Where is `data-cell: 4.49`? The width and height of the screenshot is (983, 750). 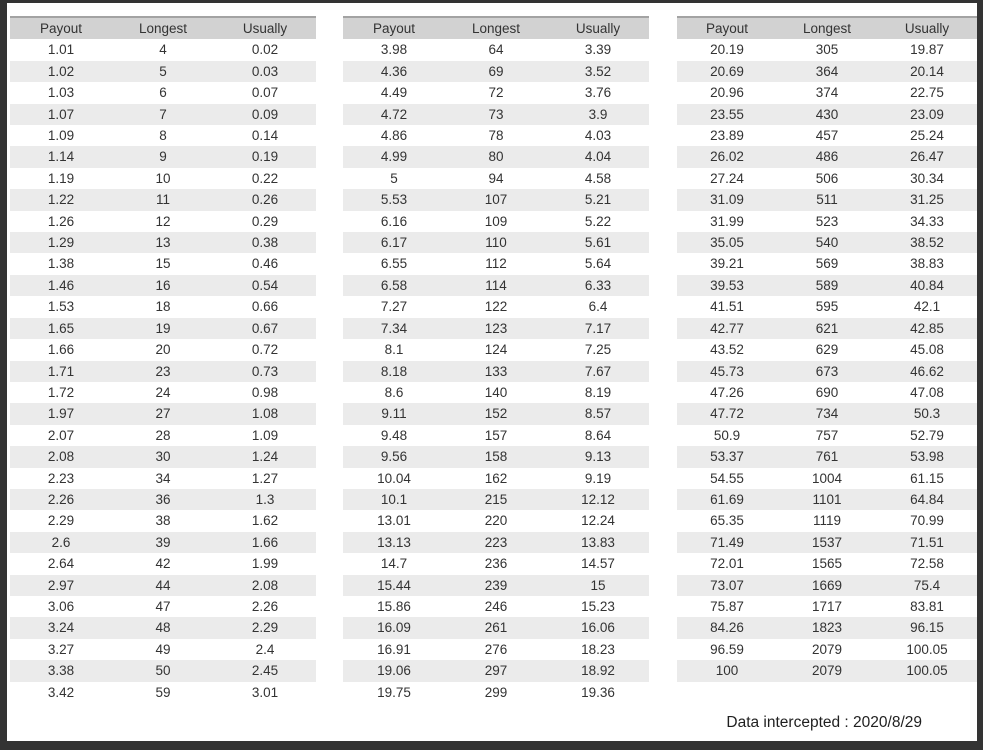
data-cell: 4.49 is located at coordinates (394, 93).